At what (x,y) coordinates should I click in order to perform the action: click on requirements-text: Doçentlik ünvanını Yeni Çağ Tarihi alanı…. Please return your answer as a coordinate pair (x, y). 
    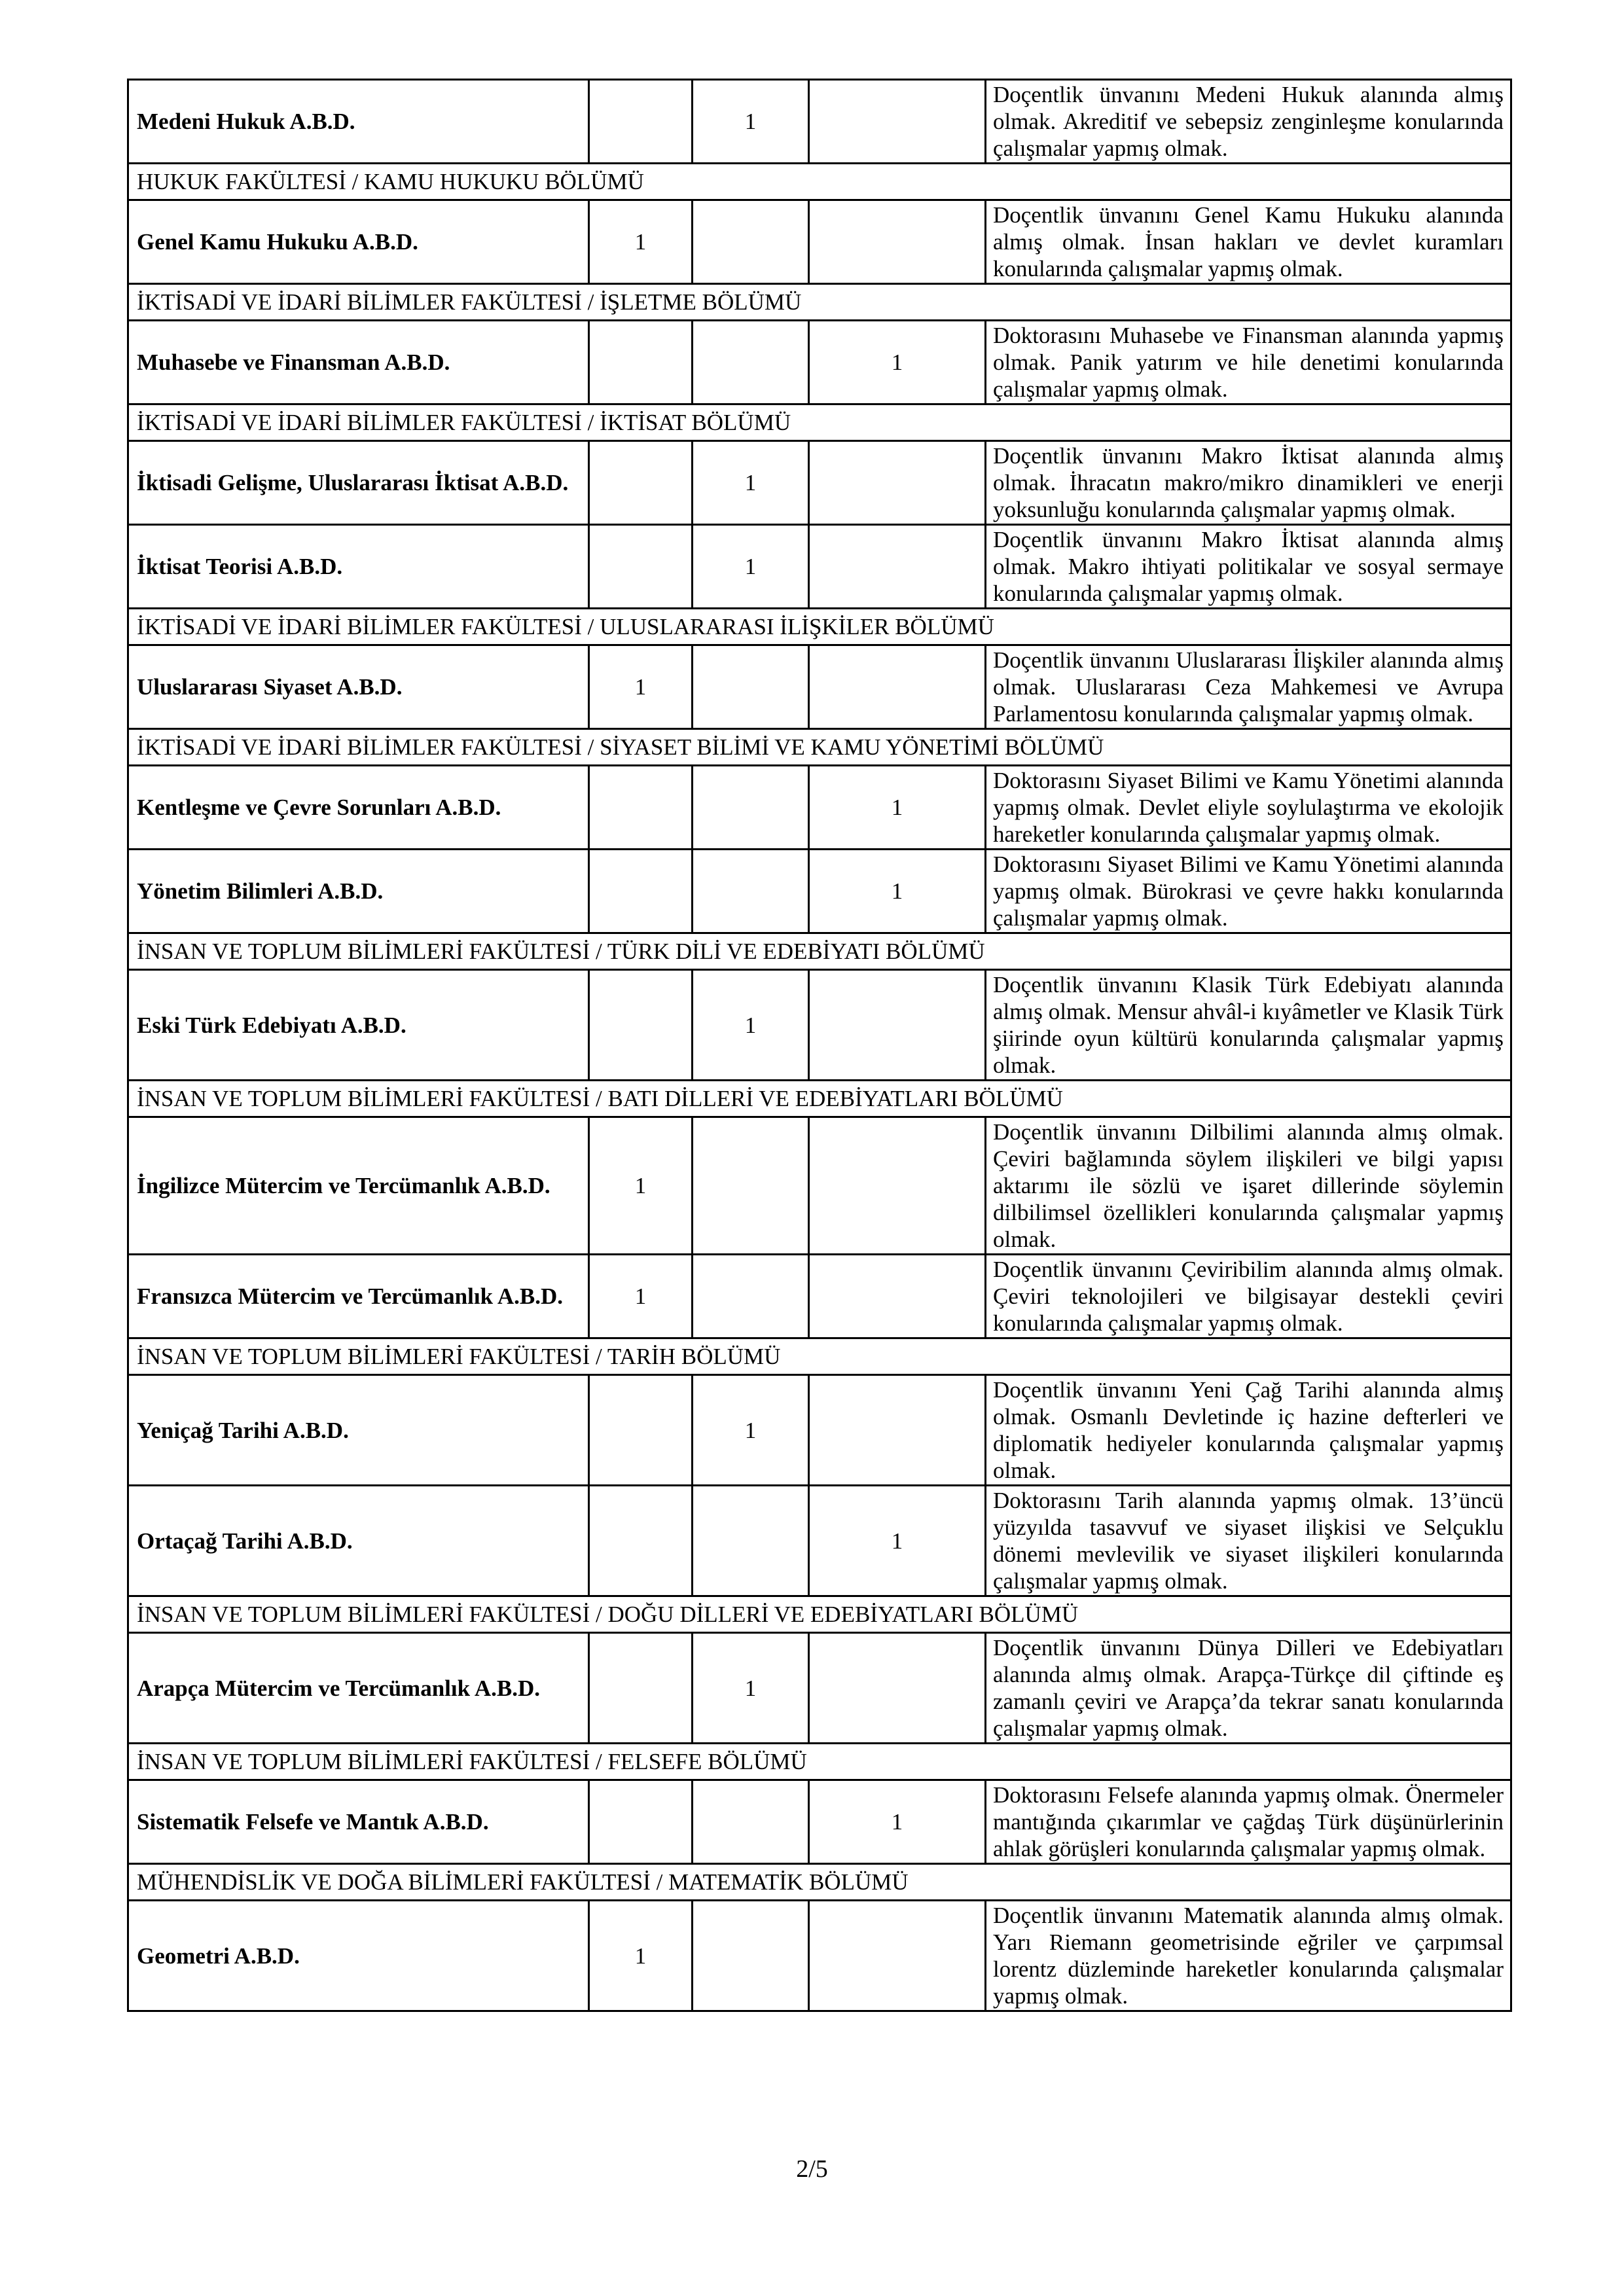
    Looking at the image, I should click on (1248, 1430).